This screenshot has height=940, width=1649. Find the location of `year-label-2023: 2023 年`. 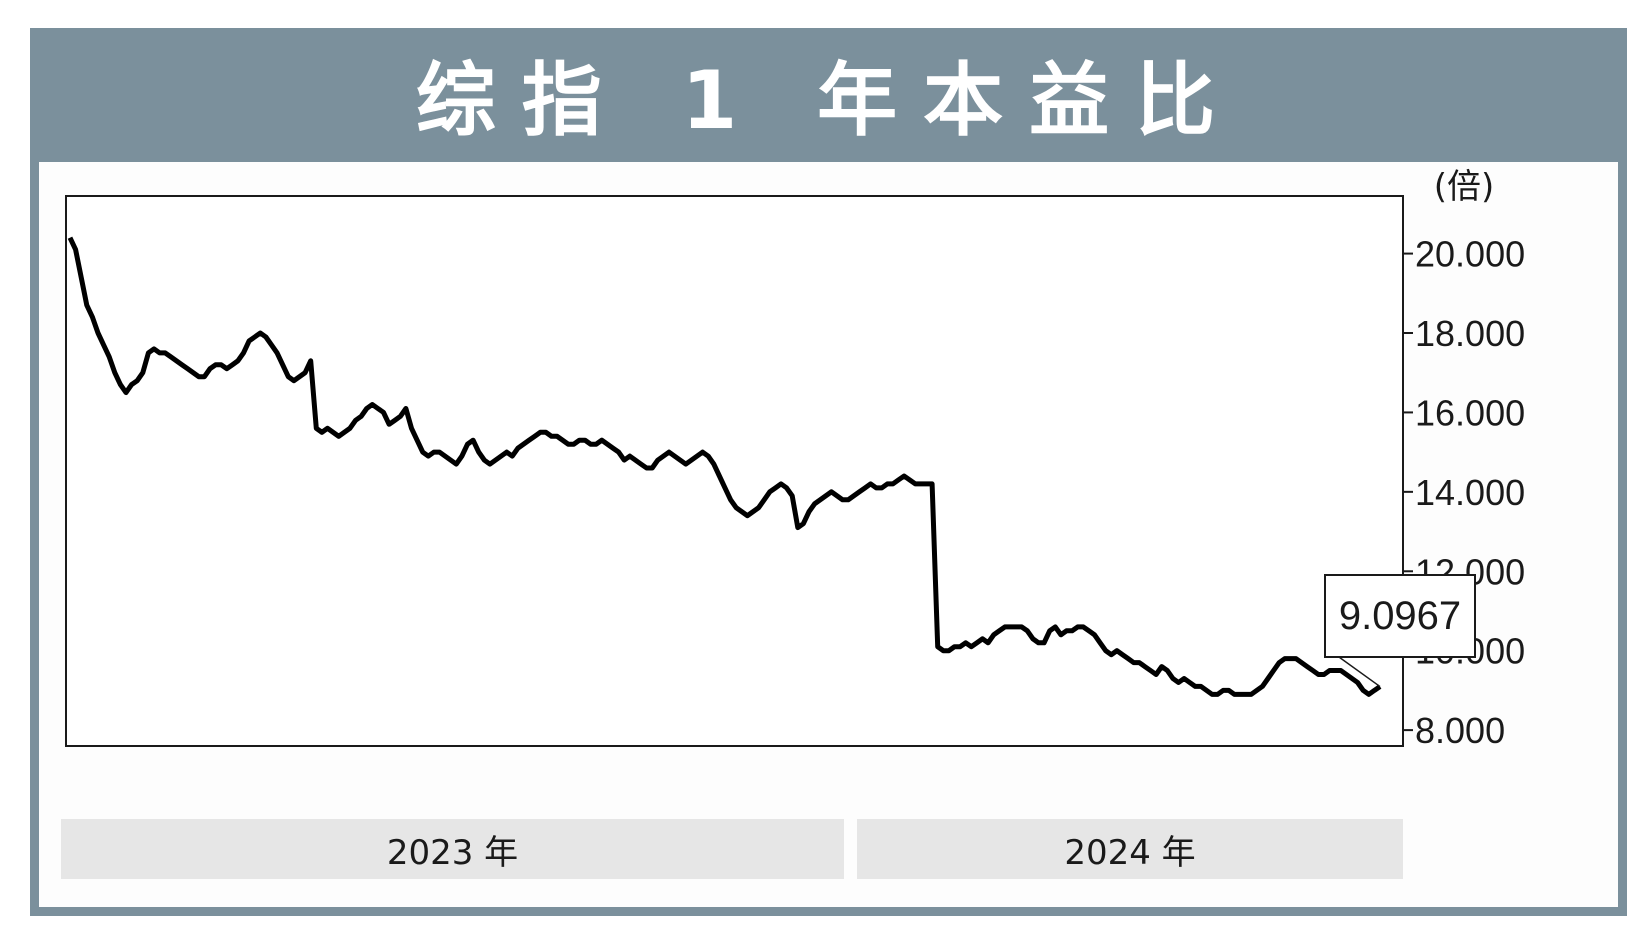

year-label-2023: 2023 年 is located at coordinates (452, 849).